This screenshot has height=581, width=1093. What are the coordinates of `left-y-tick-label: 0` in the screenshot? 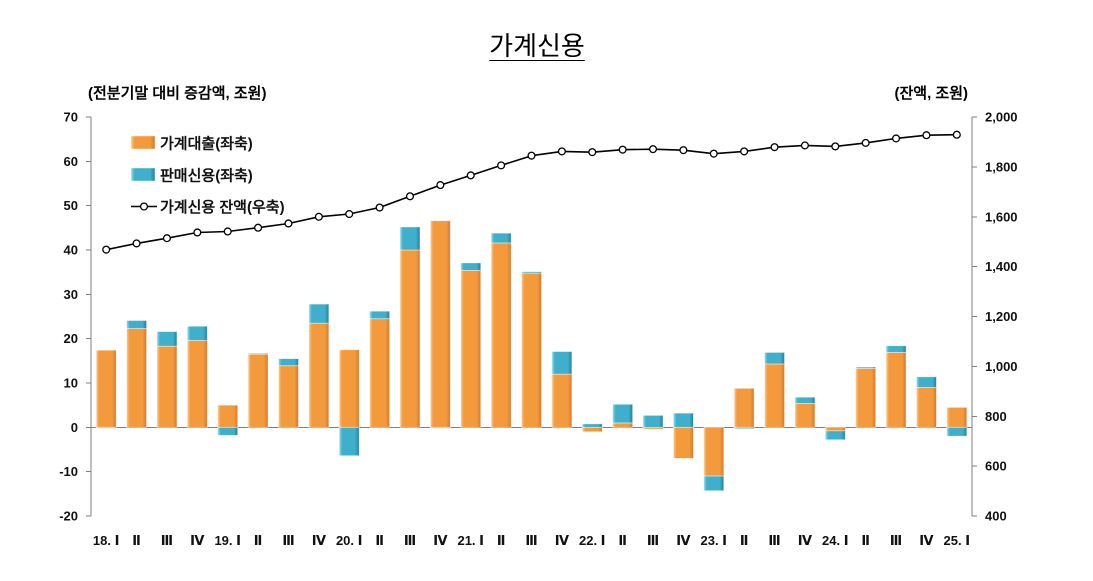 It's located at (74, 427).